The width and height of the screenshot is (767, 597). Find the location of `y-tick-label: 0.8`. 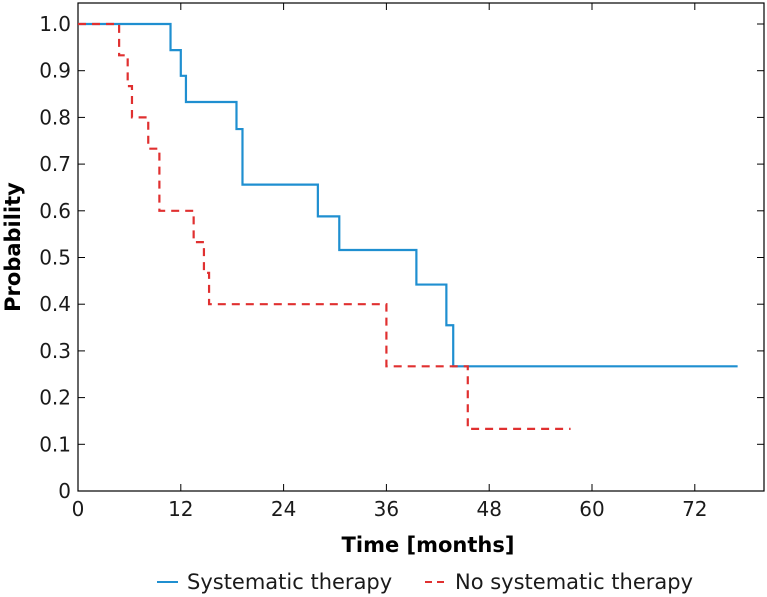

y-tick-label: 0.8 is located at coordinates (55, 117).